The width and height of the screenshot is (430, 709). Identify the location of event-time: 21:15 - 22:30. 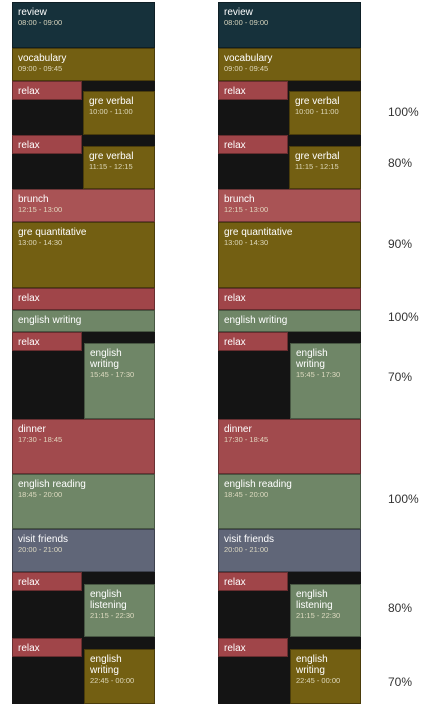
(325, 616).